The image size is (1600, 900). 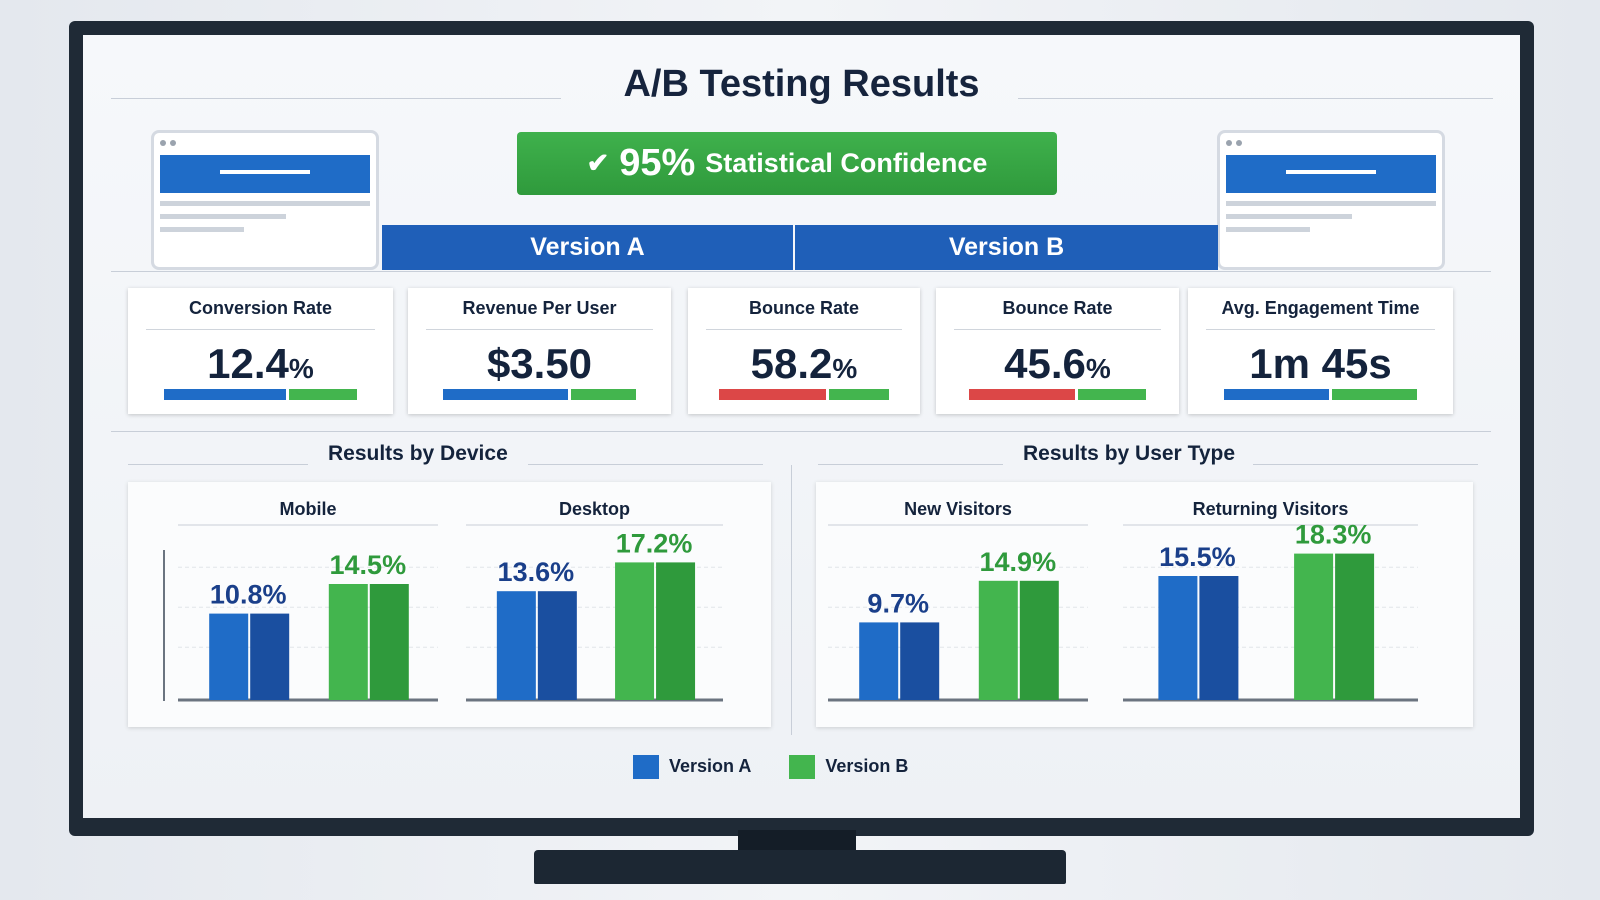 What do you see at coordinates (539, 308) in the screenshot?
I see `metric-label: Revenue Per User` at bounding box center [539, 308].